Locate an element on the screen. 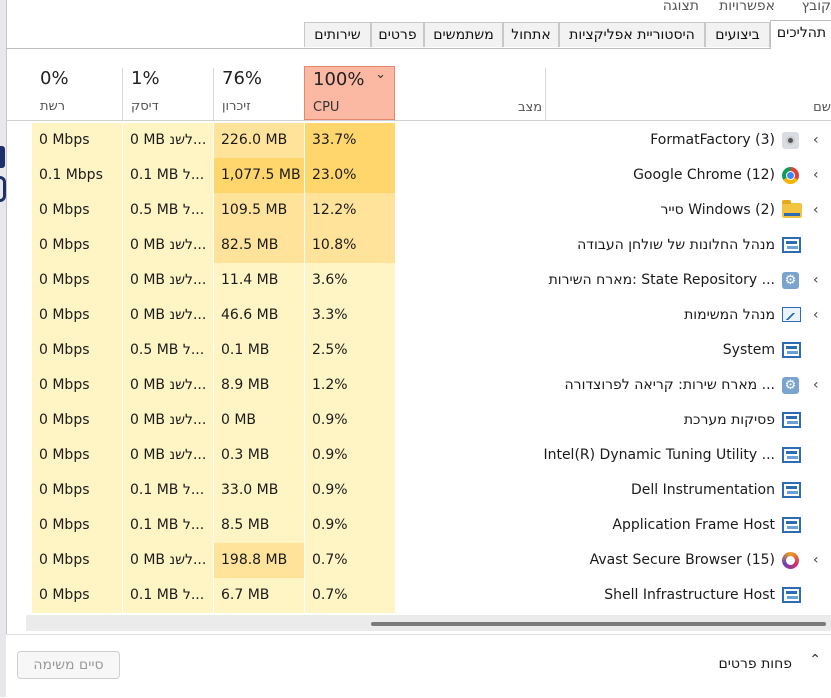 The image size is (831, 698). column-status: מצב is located at coordinates (530, 107).